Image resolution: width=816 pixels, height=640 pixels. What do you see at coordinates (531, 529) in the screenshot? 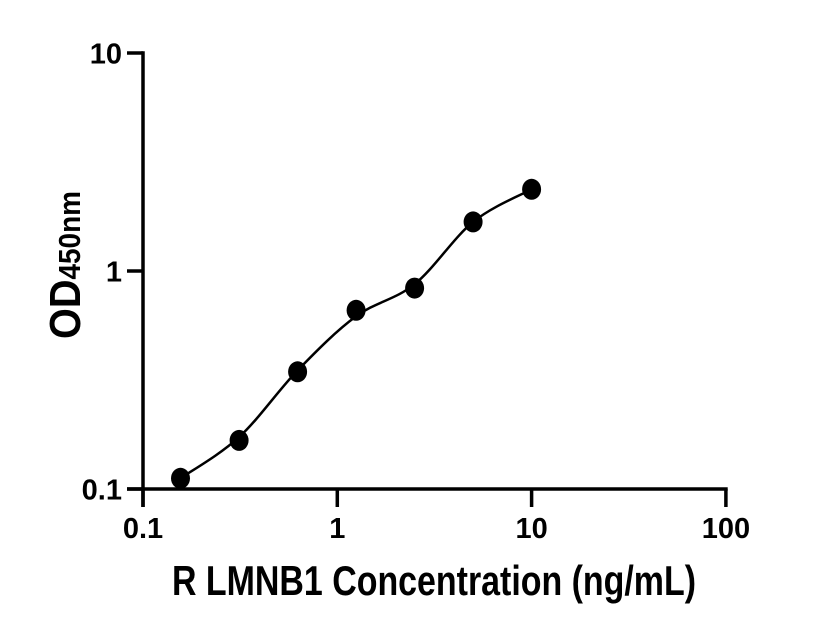
I see `x-tick-label: 10` at bounding box center [531, 529].